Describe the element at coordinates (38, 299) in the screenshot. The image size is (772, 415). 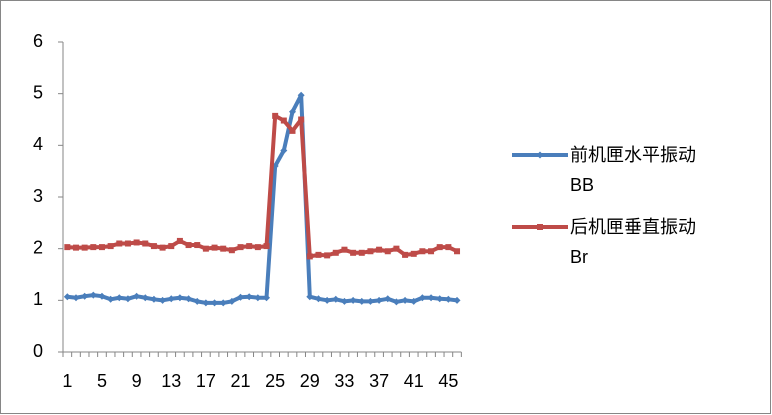
I see `y-tick-label: 1` at that location.